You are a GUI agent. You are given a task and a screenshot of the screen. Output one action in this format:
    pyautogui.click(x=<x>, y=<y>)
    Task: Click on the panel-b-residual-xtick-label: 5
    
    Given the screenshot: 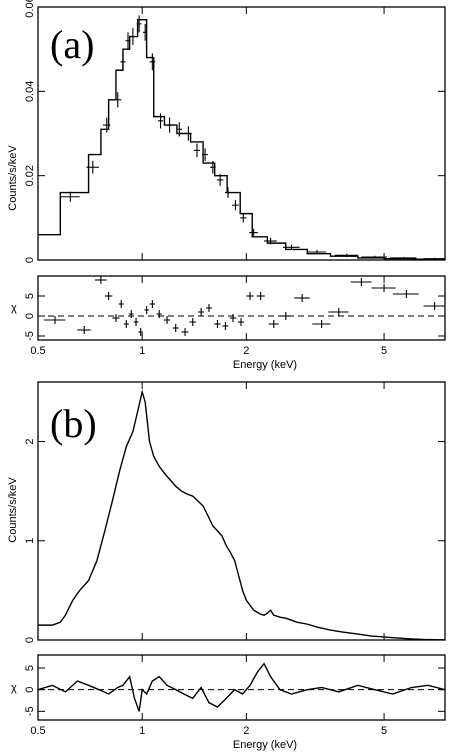 What is the action you would take?
    pyautogui.click(x=384, y=731)
    